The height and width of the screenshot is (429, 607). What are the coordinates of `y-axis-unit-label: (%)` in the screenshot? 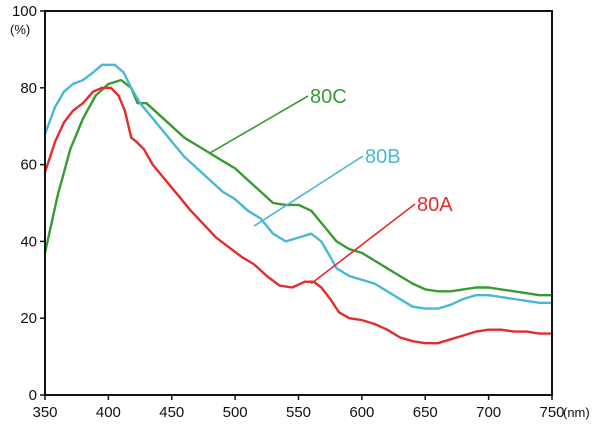 It's located at (20, 29).